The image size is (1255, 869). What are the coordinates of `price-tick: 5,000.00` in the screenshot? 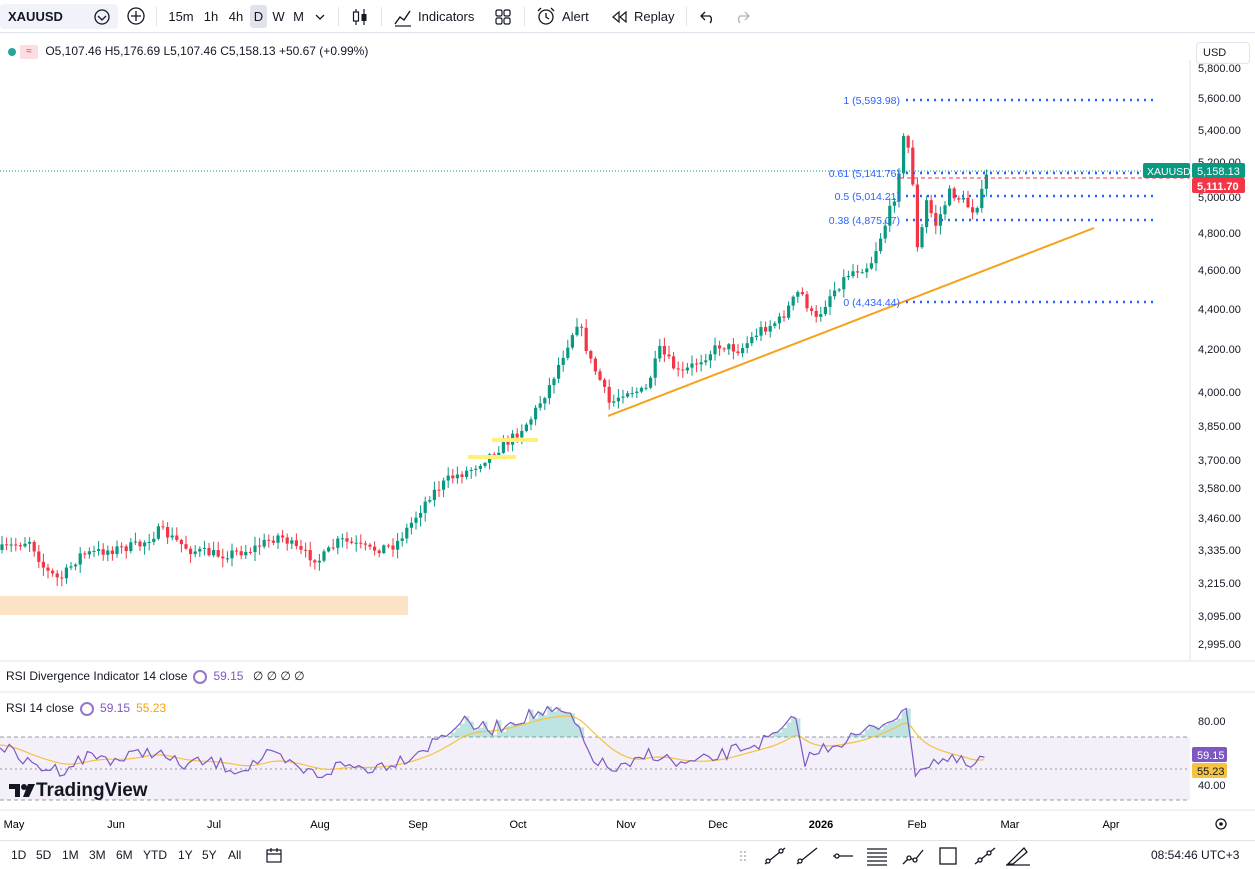 It's located at (1219, 198).